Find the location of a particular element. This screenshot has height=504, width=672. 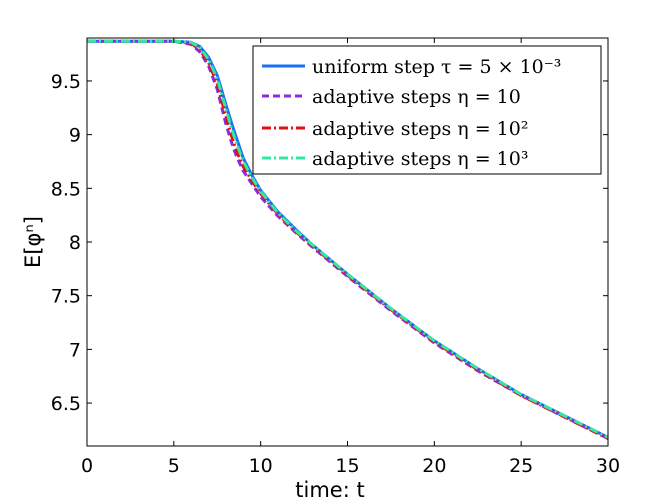

x-tick-label: 25 is located at coordinates (521, 466).